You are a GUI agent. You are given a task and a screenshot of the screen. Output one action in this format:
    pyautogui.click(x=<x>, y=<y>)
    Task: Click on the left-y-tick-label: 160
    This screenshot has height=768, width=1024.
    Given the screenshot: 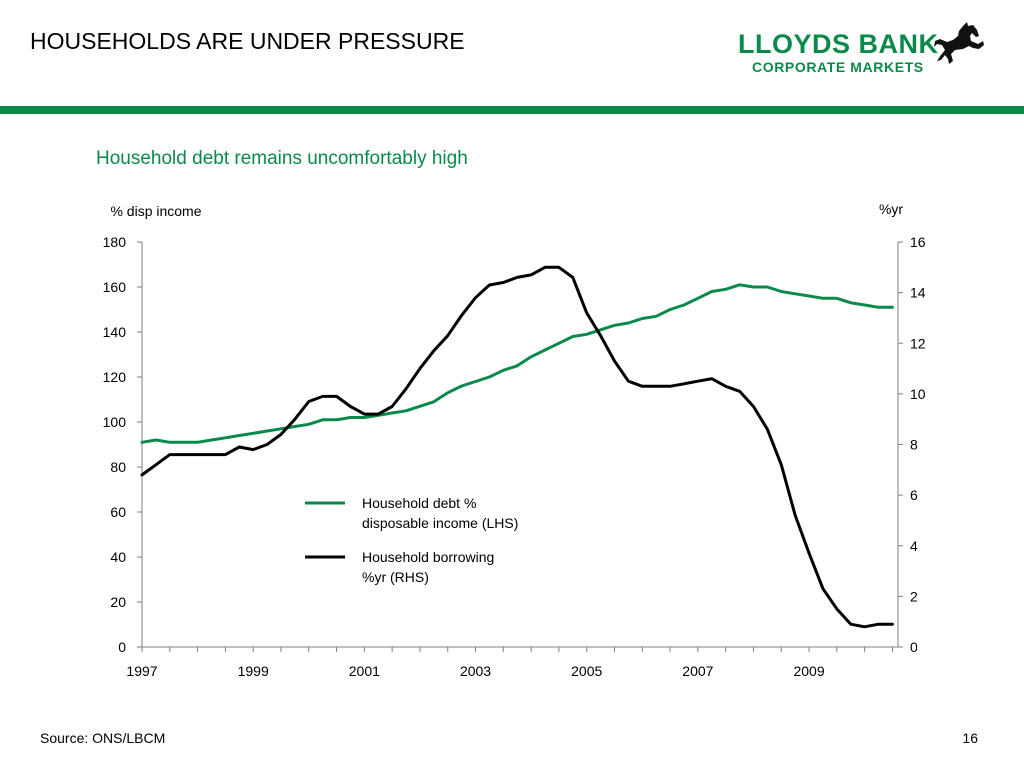 What is the action you would take?
    pyautogui.click(x=115, y=287)
    